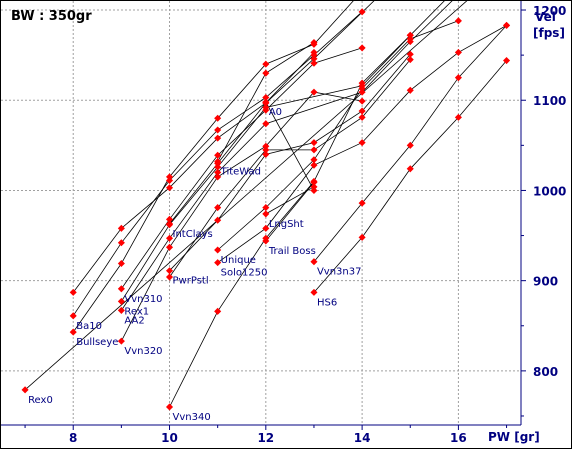 The height and width of the screenshot is (449, 572). What do you see at coordinates (549, 191) in the screenshot?
I see `y-tick-label: 1000` at bounding box center [549, 191].